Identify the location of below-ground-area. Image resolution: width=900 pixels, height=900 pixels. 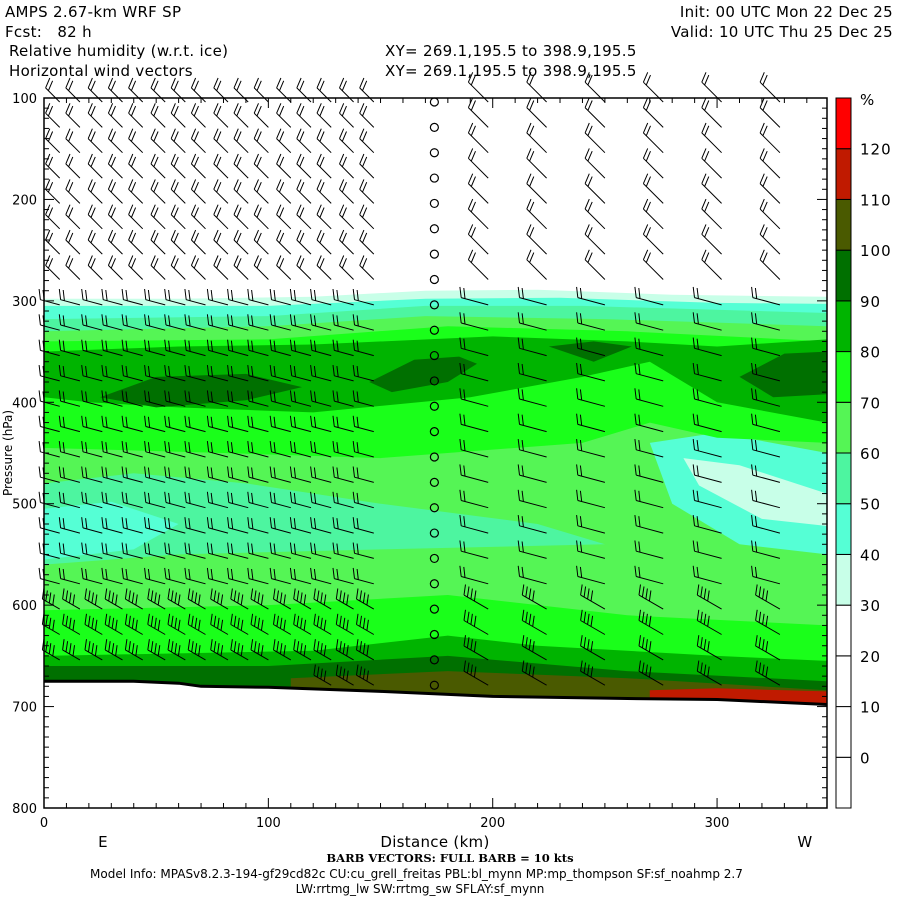
(435, 744).